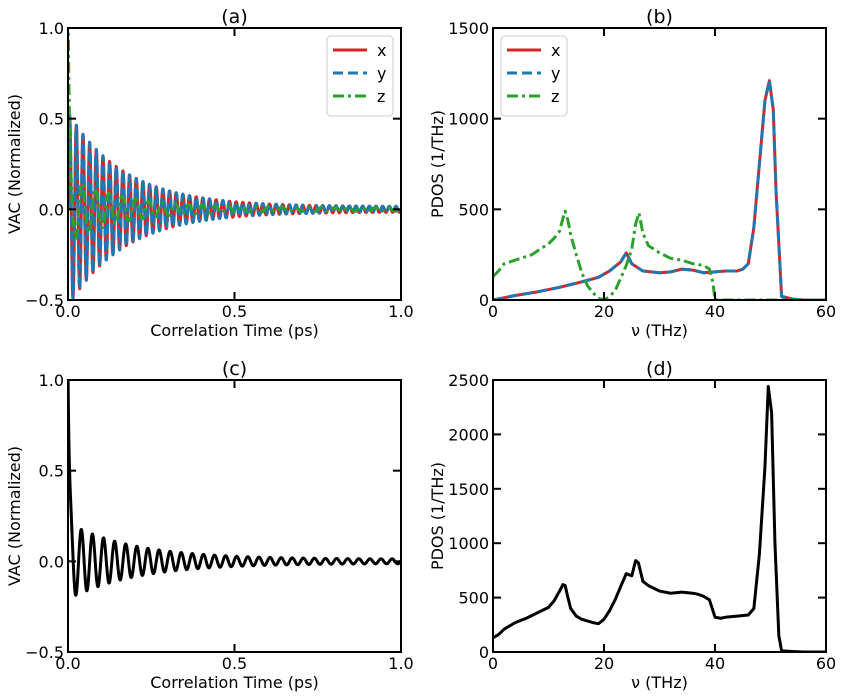 Image resolution: width=843 pixels, height=699 pixels. Describe the element at coordinates (468, 380) in the screenshot. I see `y-tick-label: 2500` at that location.